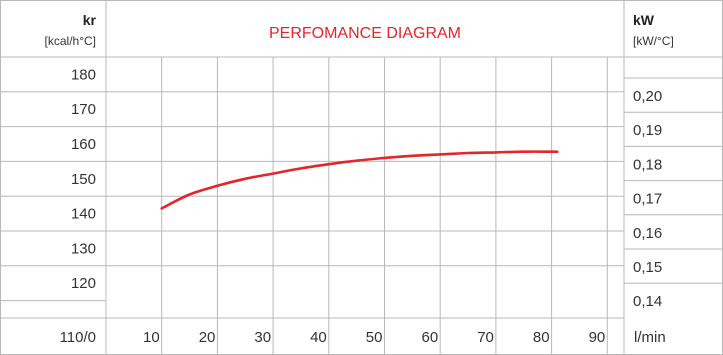 This screenshot has height=355, width=723. I want to click on left-tick-label: 120, so click(83, 283).